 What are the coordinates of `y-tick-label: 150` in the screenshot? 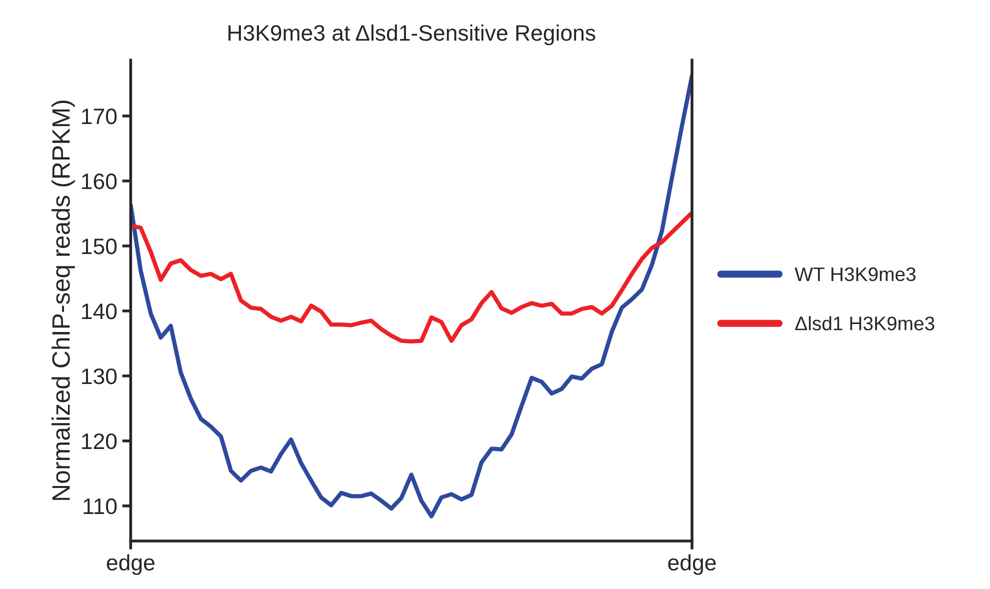 It's located at (99, 246).